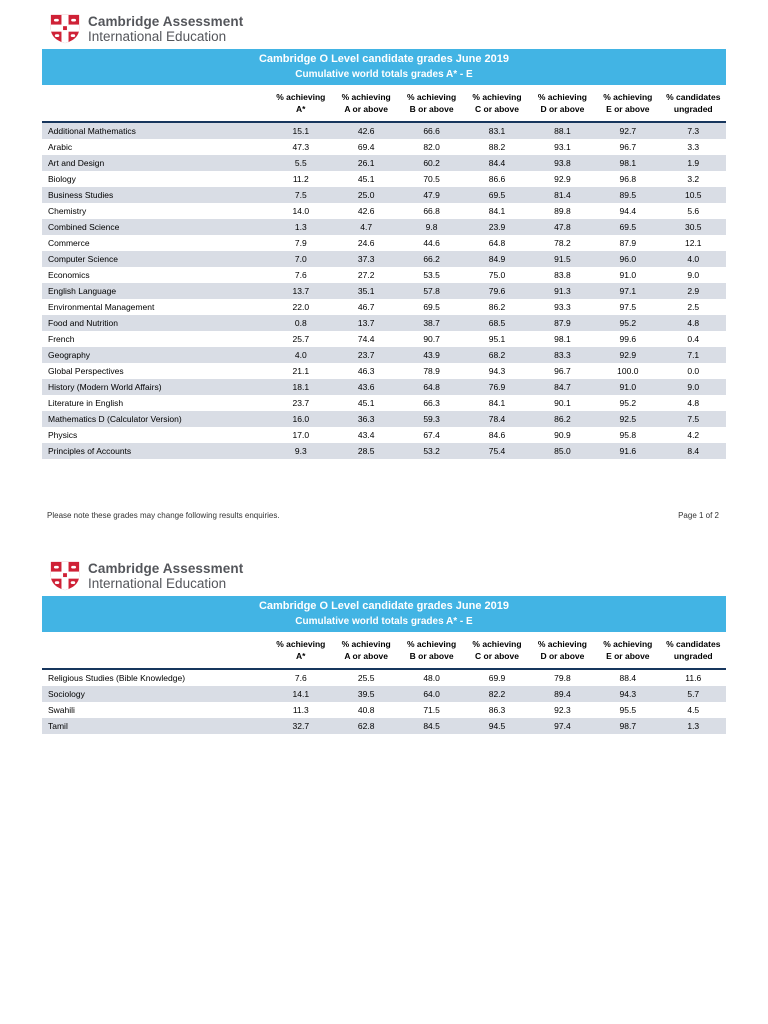  I want to click on table-row: Physics 17.0 43.4 67.4 84.6 90.9 95.8 4.2, so click(384, 435).